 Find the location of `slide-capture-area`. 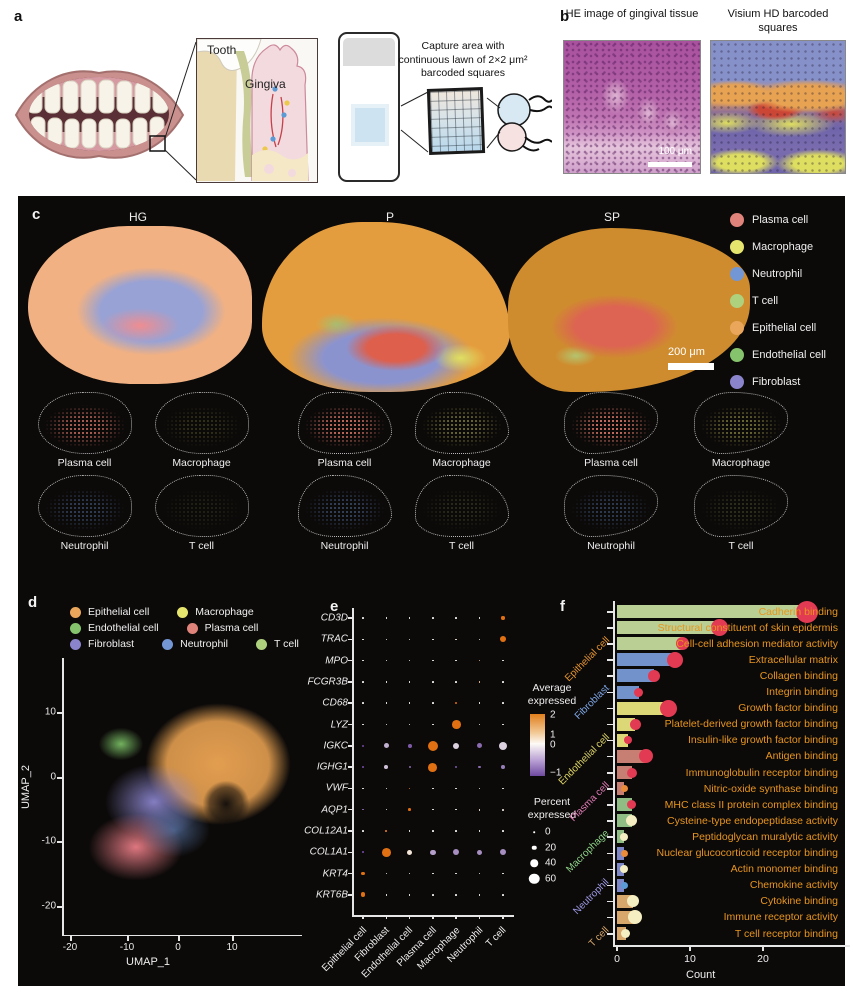

slide-capture-area is located at coordinates (370, 125).